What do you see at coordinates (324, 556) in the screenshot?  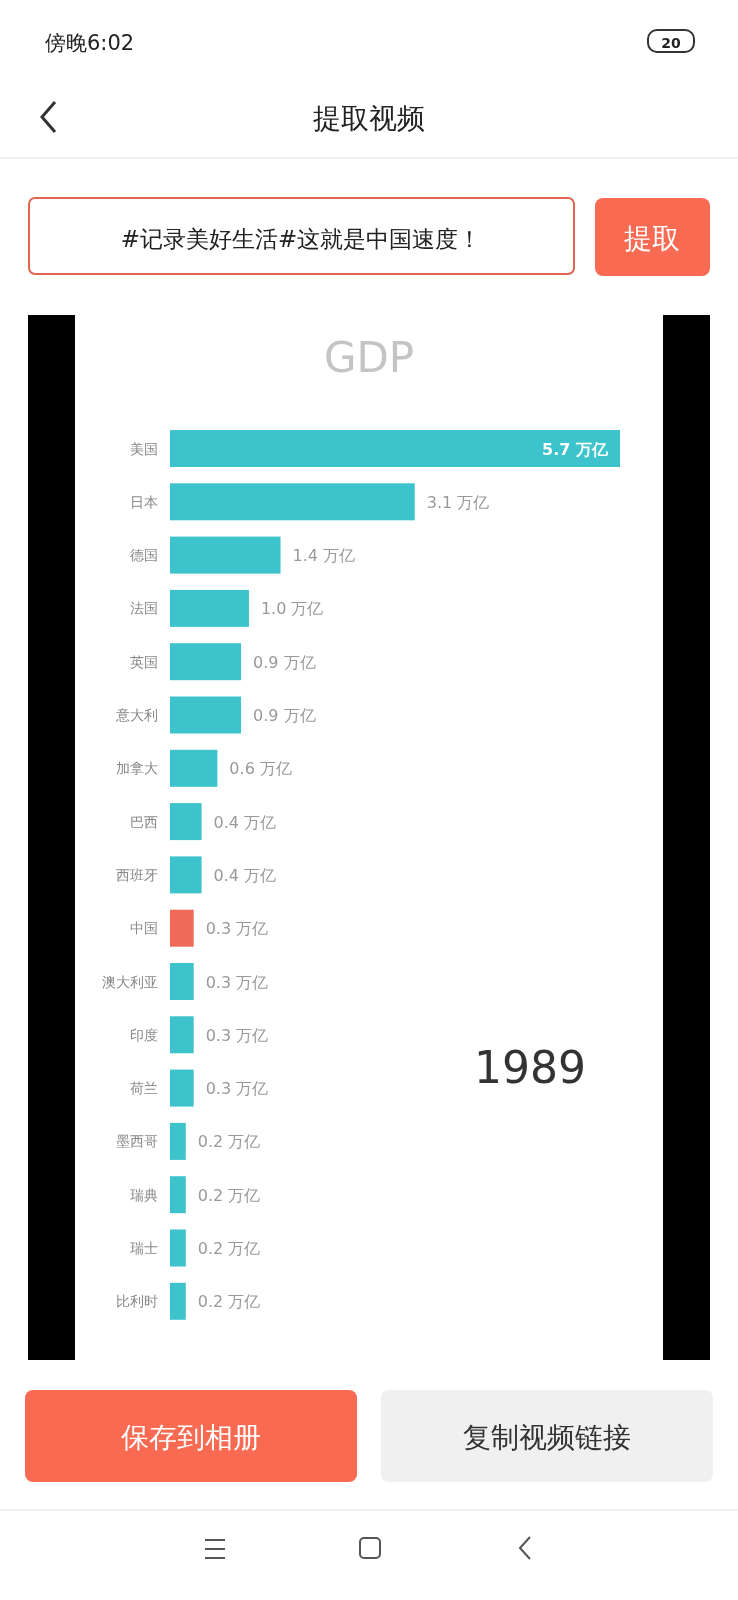 I see `data-label: 1.4 万亿` at bounding box center [324, 556].